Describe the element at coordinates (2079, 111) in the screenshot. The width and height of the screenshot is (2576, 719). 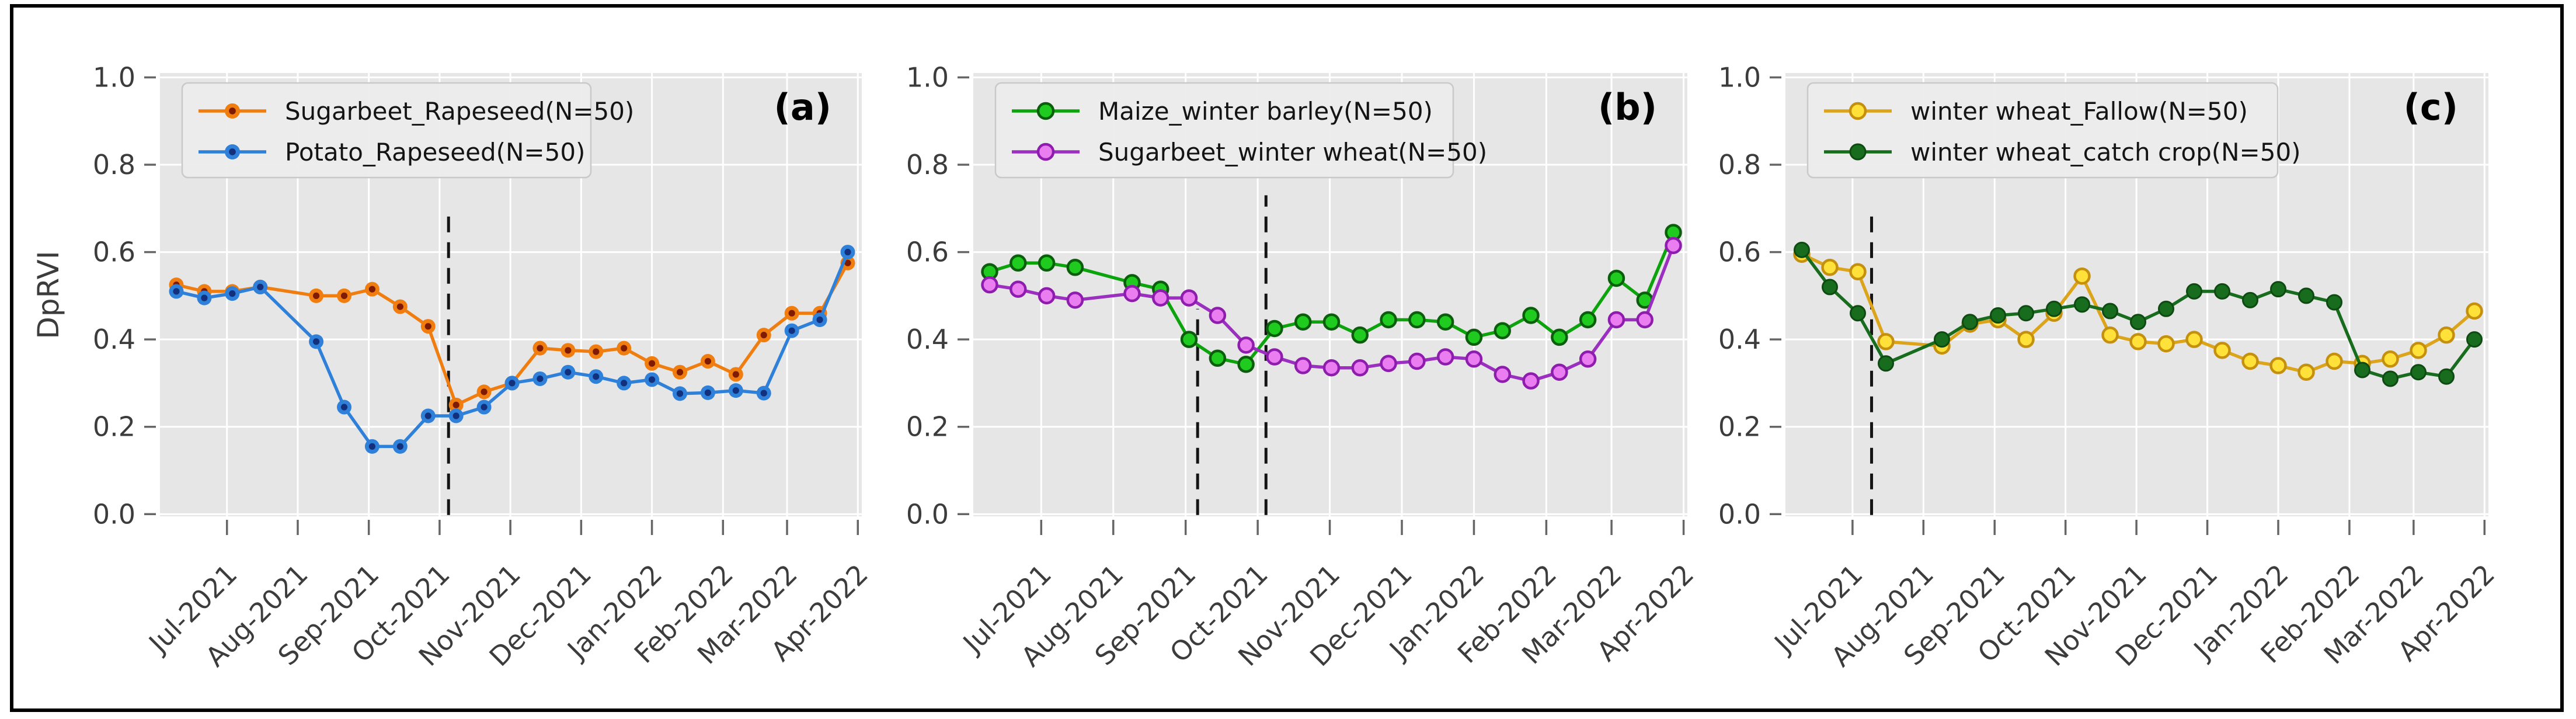
I see `legend-item-label: winter wheat_Fallow(N=50)` at that location.